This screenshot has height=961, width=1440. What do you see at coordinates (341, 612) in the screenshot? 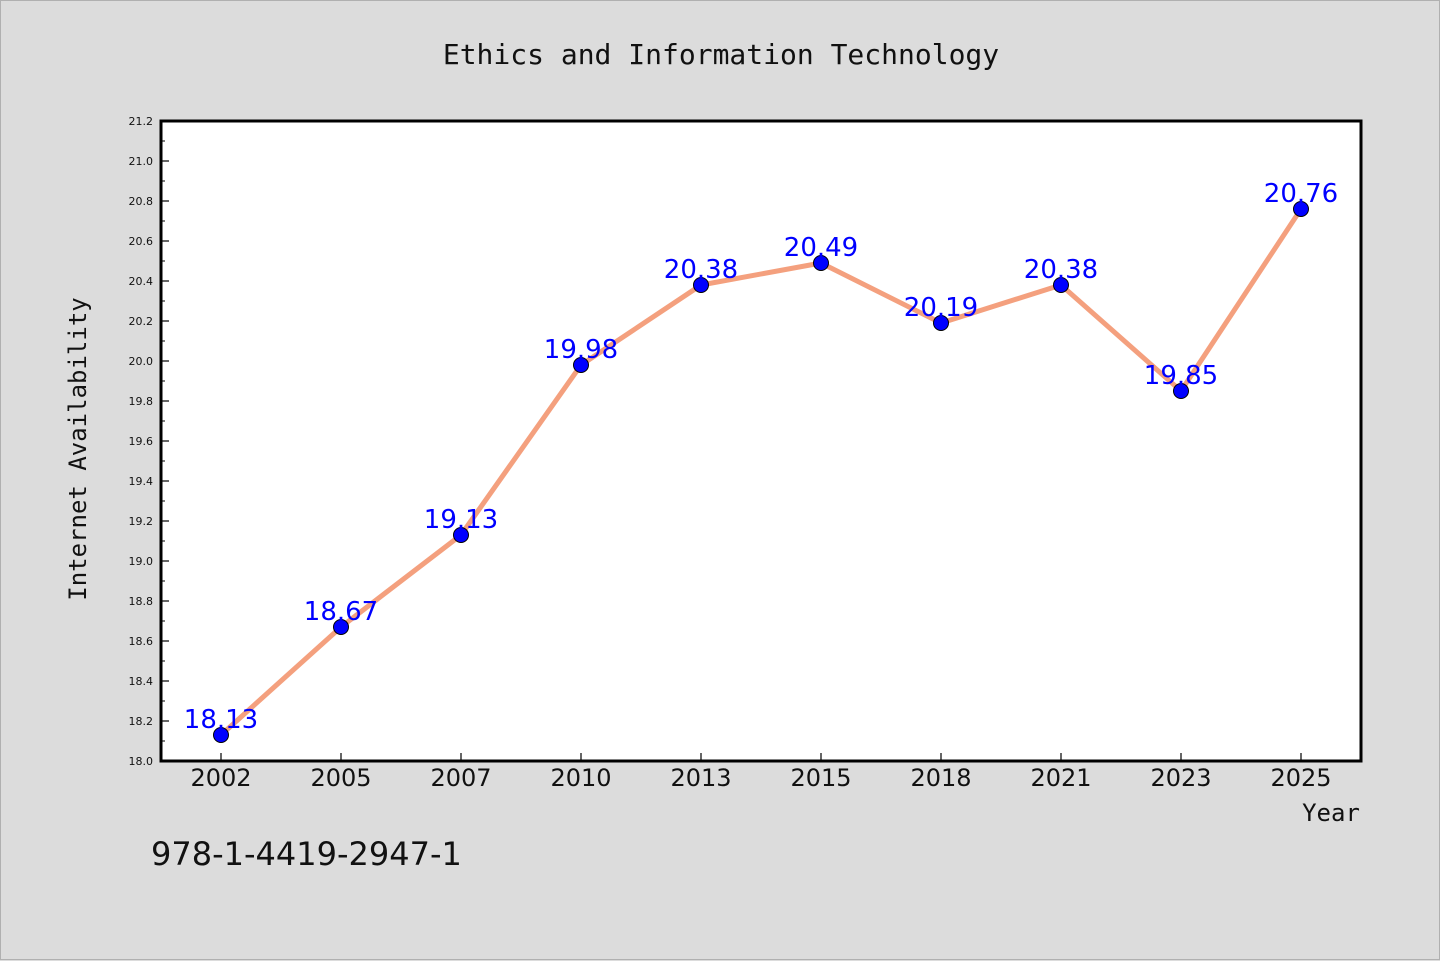
I see `data-label: 18.67` at bounding box center [341, 612].